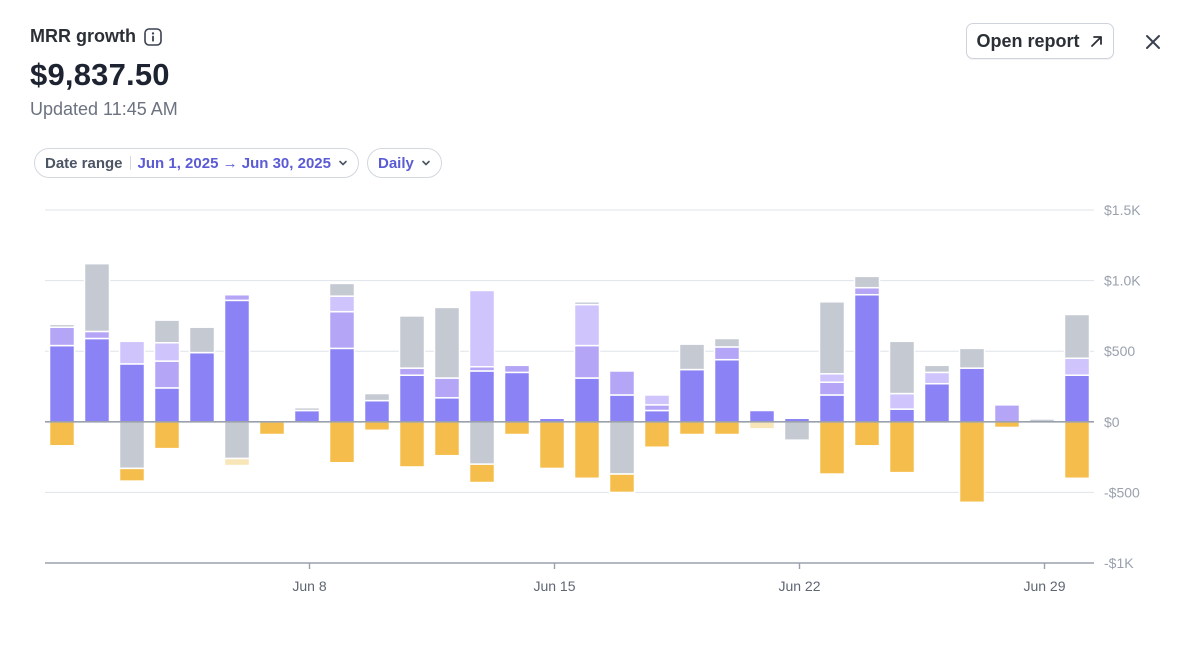 Image resolution: width=1200 pixels, height=647 pixels. What do you see at coordinates (554, 586) in the screenshot?
I see `x-tick-label: Jun 15` at bounding box center [554, 586].